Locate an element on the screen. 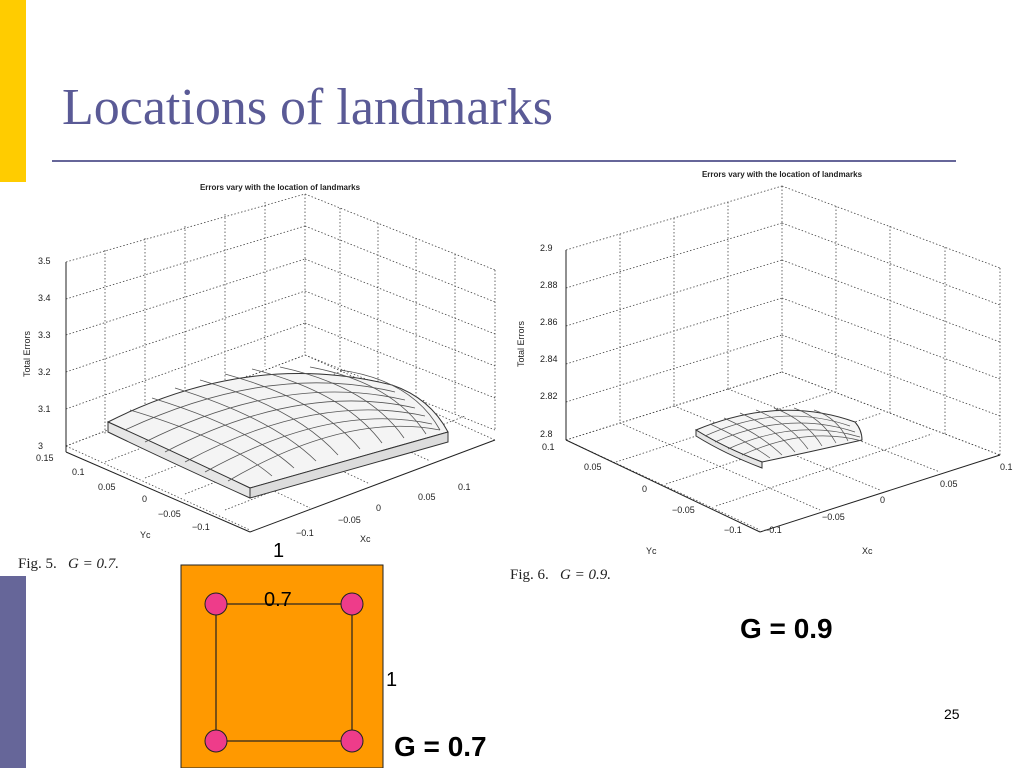 The width and height of the screenshot is (1024, 768). fig6-ytick: 0 is located at coordinates (644, 489).